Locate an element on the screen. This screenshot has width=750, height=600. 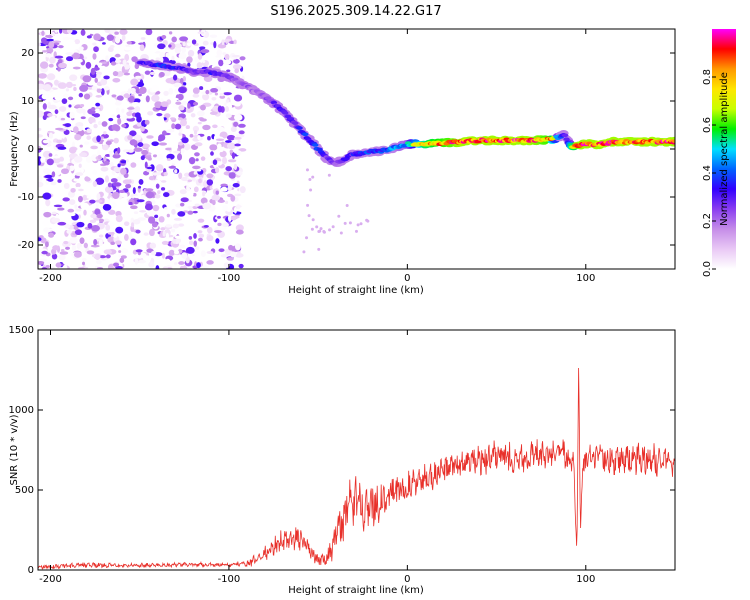
spectrogram-x-tick-label: 100 is located at coordinates (585, 278).